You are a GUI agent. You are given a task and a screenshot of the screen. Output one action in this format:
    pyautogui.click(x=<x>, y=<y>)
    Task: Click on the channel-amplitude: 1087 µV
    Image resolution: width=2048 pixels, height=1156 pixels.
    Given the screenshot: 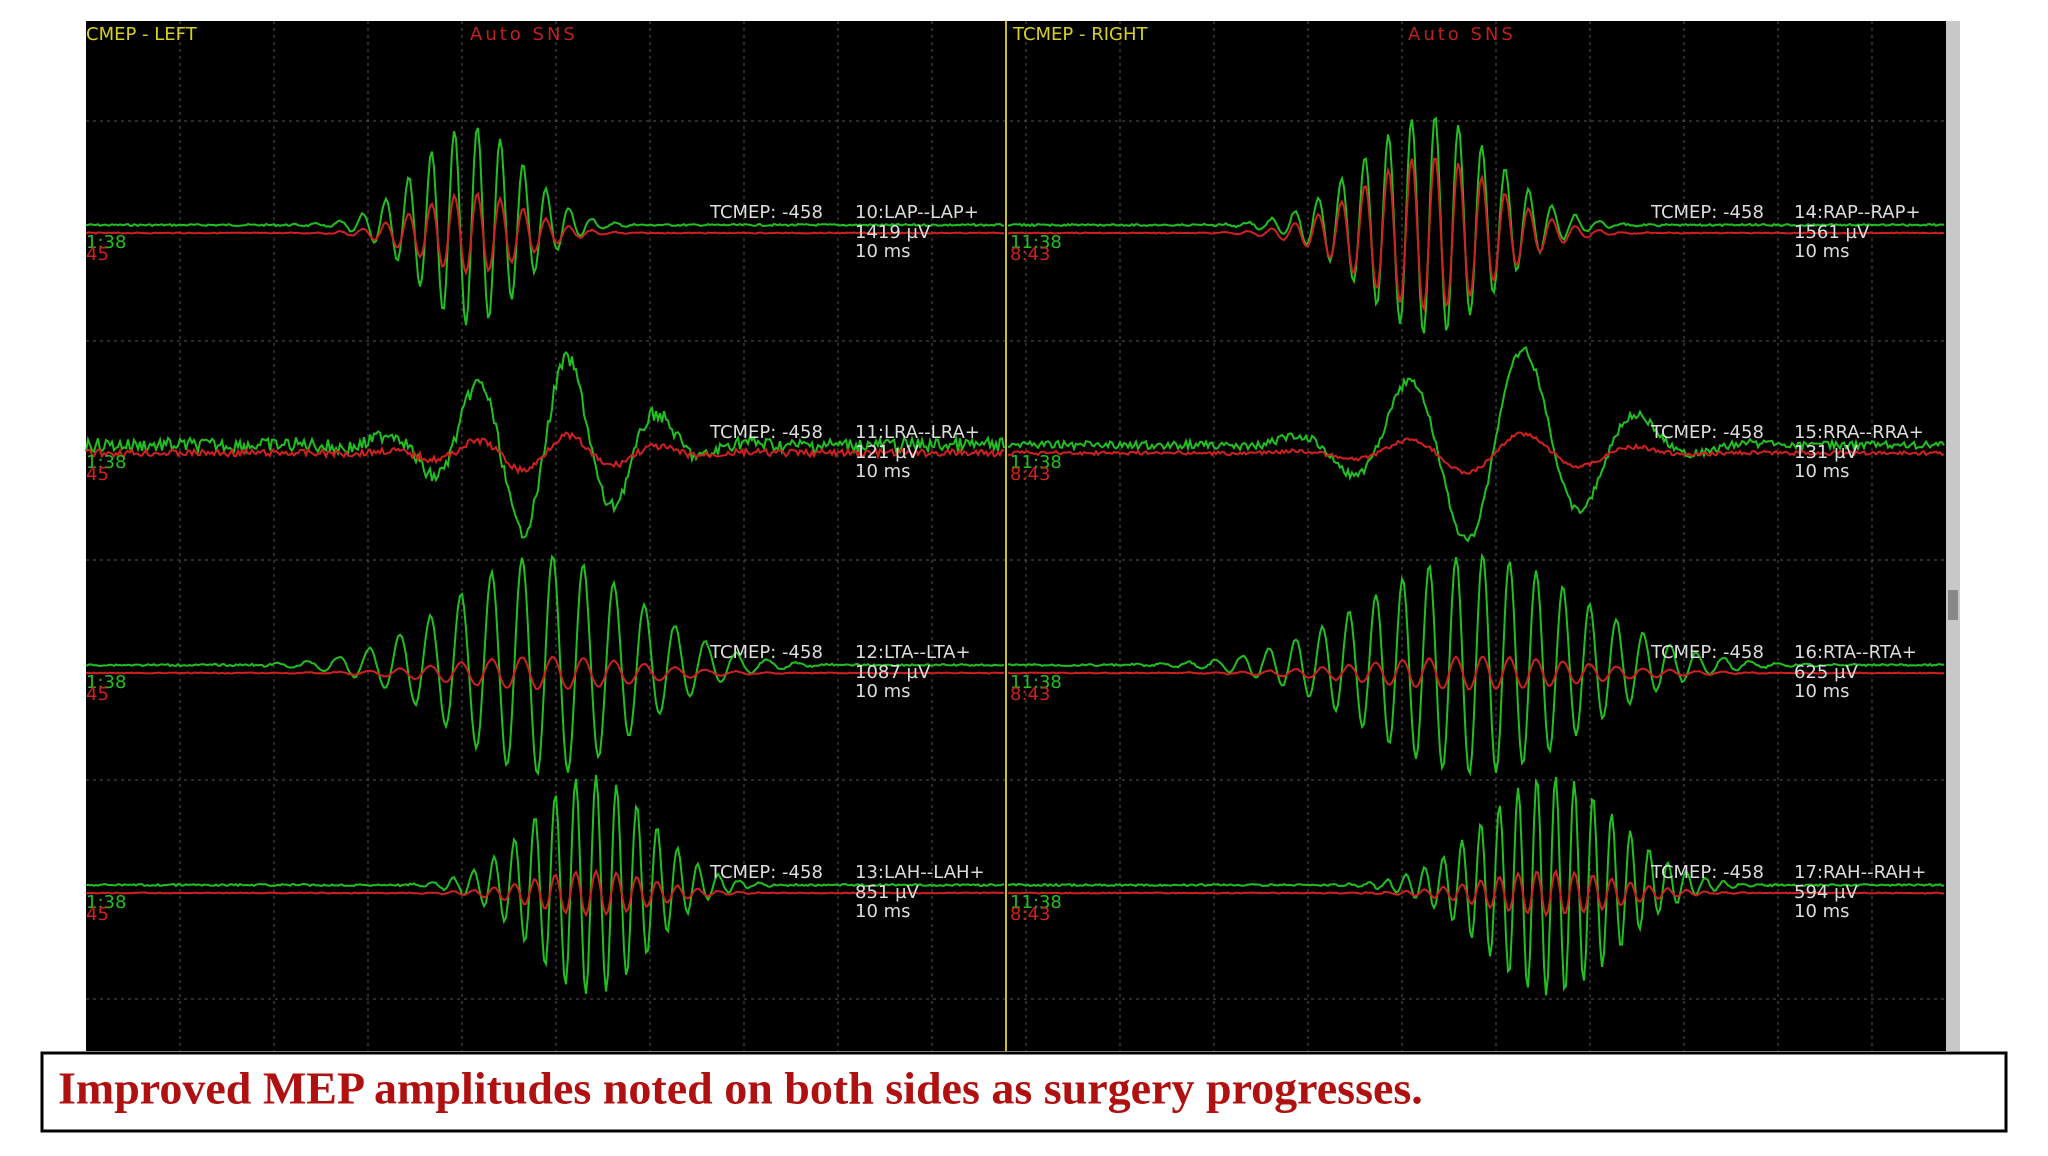 What is the action you would take?
    pyautogui.click(x=893, y=672)
    